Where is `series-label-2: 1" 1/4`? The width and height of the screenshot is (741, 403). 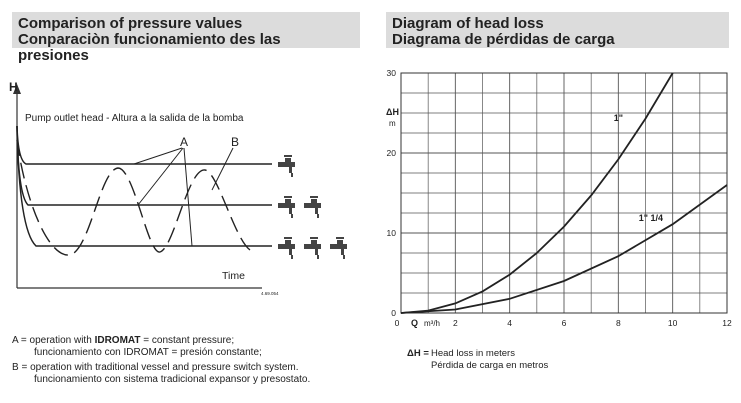 series-label-2: 1" 1/4 is located at coordinates (651, 218).